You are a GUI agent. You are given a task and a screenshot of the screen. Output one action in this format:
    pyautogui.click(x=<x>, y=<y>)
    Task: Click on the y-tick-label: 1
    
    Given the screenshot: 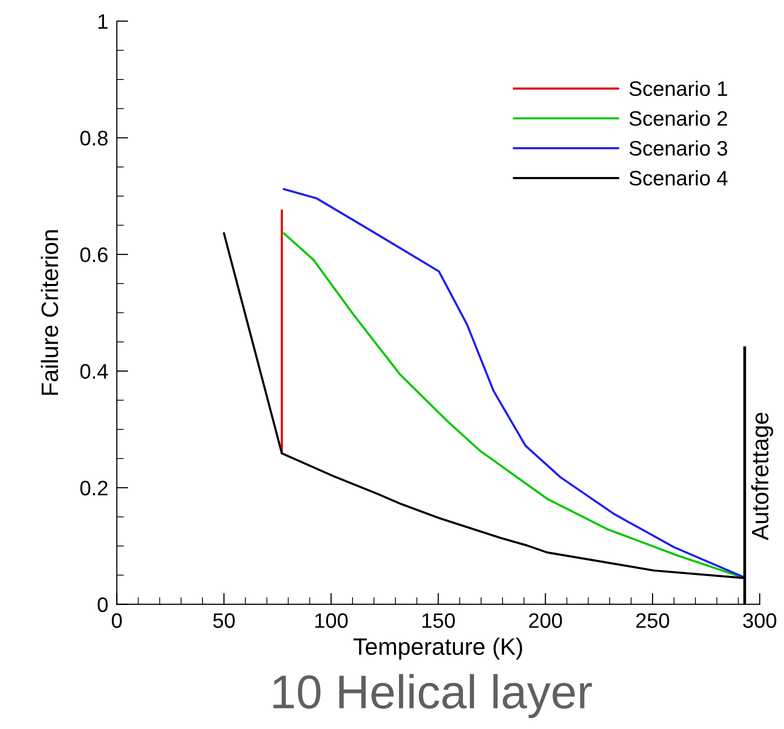 What is the action you would take?
    pyautogui.click(x=103, y=21)
    